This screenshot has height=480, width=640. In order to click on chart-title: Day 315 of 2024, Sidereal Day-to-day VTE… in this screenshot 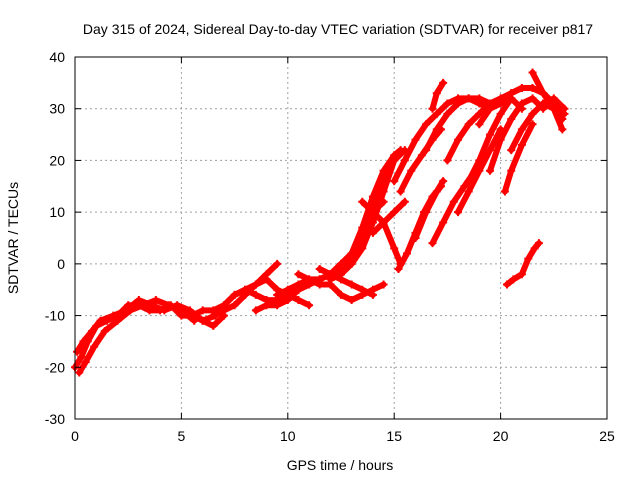, I will do `click(338, 29)`.